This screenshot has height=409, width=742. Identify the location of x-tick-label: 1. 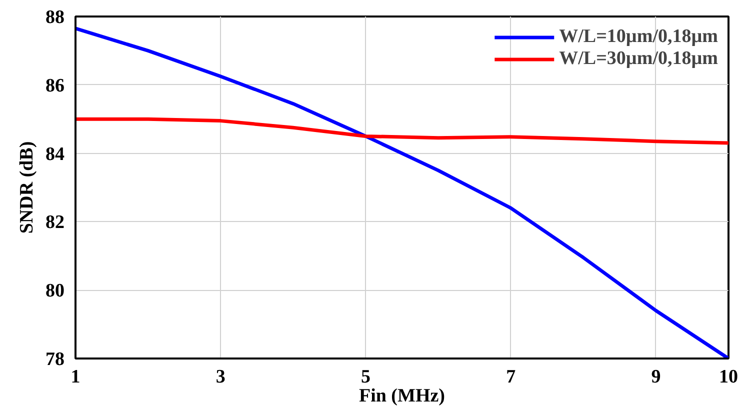
(75, 377).